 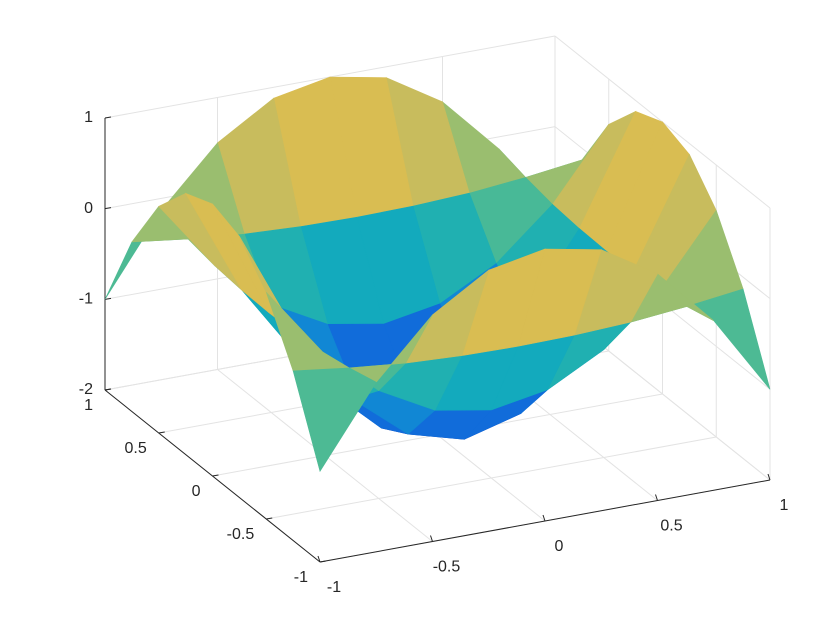 I want to click on y-tick-label: 0.5, so click(x=136, y=448).